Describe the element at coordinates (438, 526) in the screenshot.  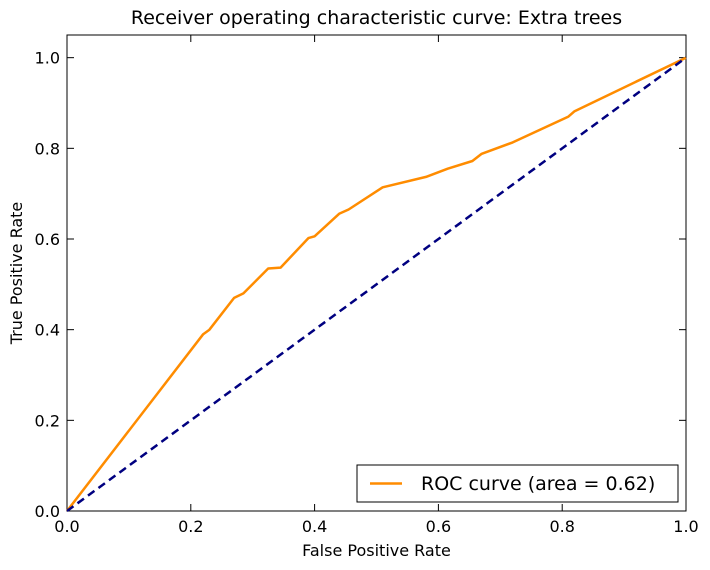
I see `x-tick-label: 0.6` at that location.